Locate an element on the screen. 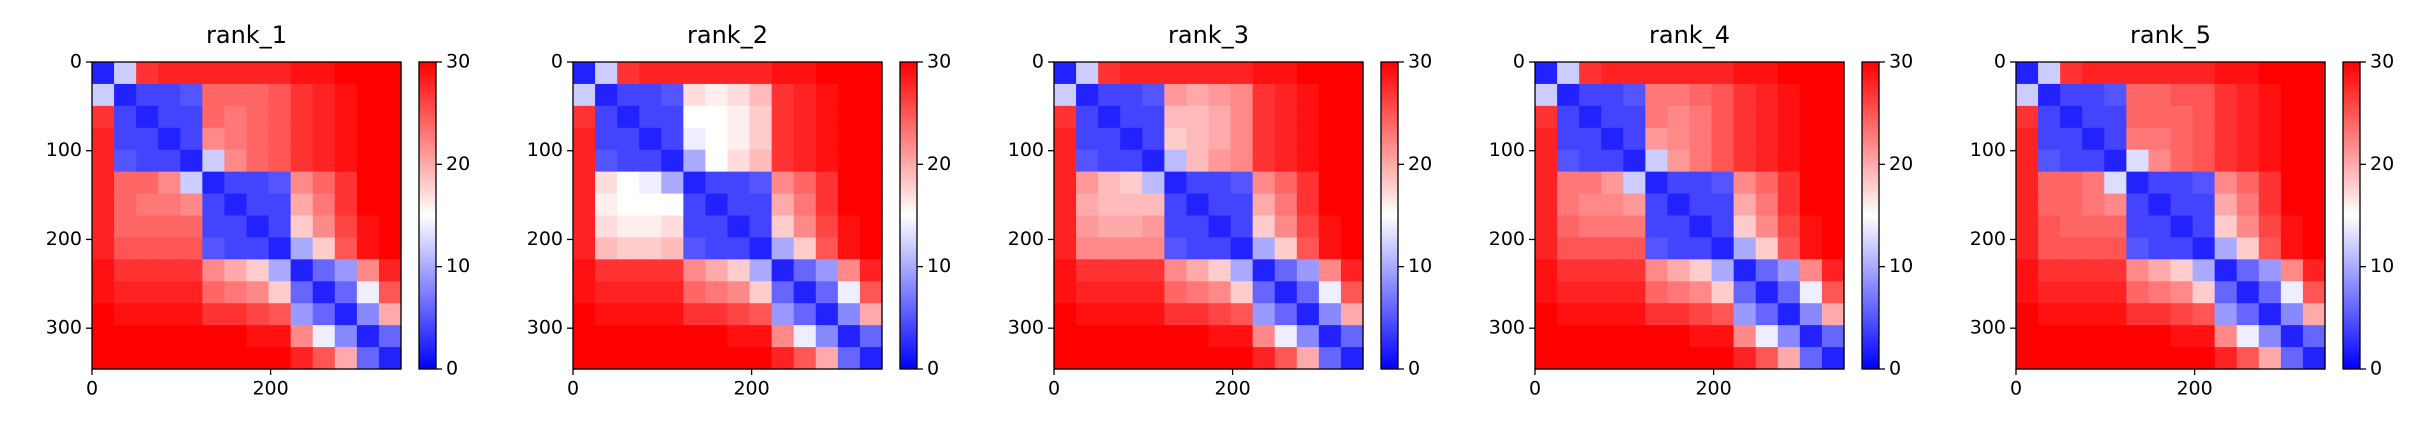  x-tick-label: 200 is located at coordinates (270, 389).